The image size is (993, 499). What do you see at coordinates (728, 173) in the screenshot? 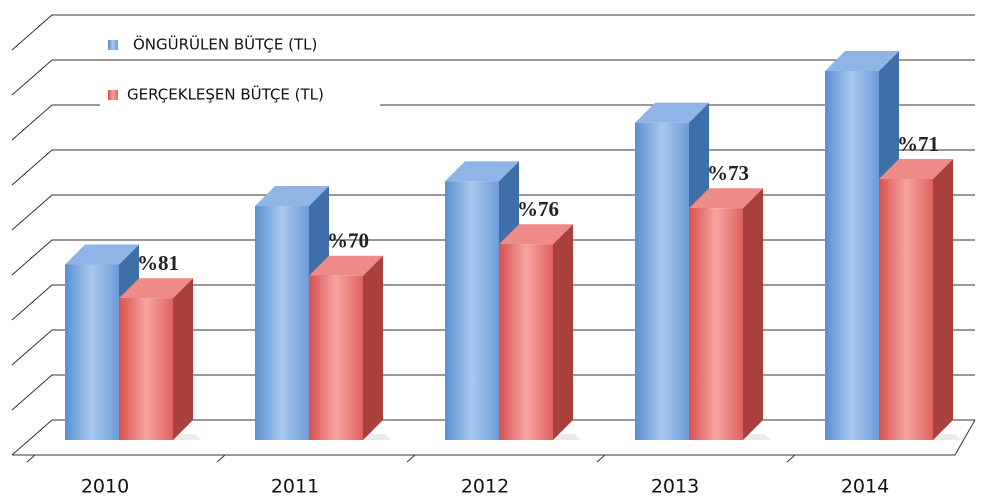
I see `annotation: %73` at bounding box center [728, 173].